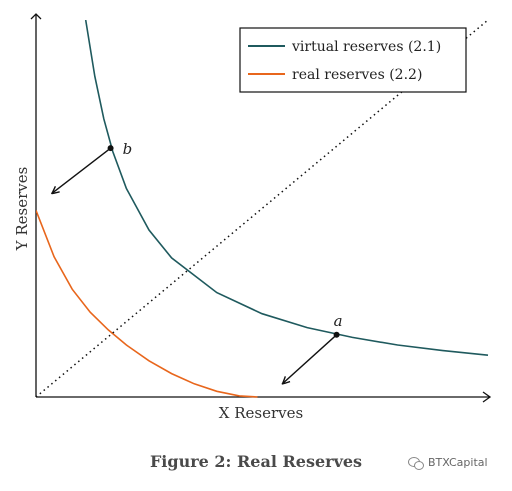 The height and width of the screenshot is (491, 512). Describe the element at coordinates (366, 47) in the screenshot. I see `legend-label-0: virtual reserves (2.1)` at that location.